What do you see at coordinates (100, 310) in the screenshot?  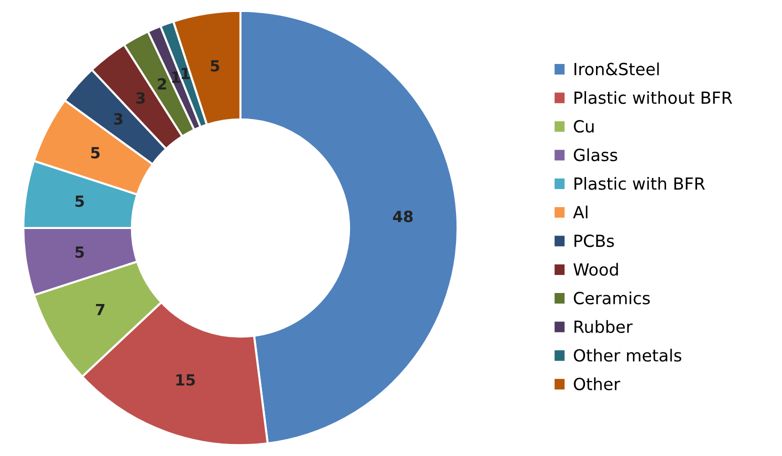 I see `data-label: 7` at bounding box center [100, 310].